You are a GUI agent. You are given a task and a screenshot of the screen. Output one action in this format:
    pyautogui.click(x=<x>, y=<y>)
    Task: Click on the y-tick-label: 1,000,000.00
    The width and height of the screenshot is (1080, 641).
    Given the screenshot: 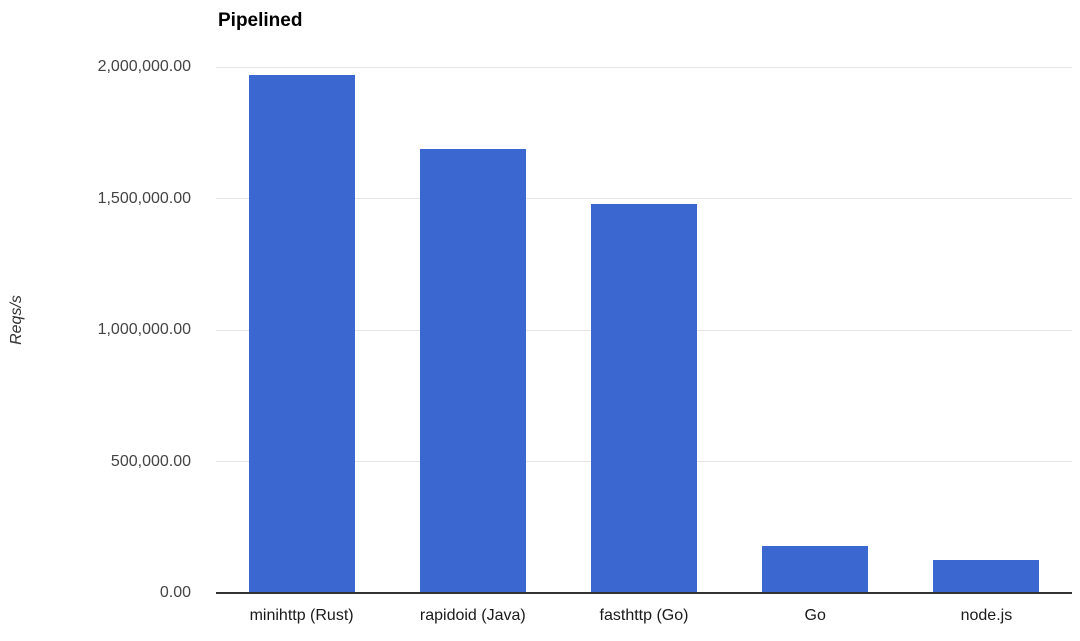 What is the action you would take?
    pyautogui.click(x=144, y=329)
    